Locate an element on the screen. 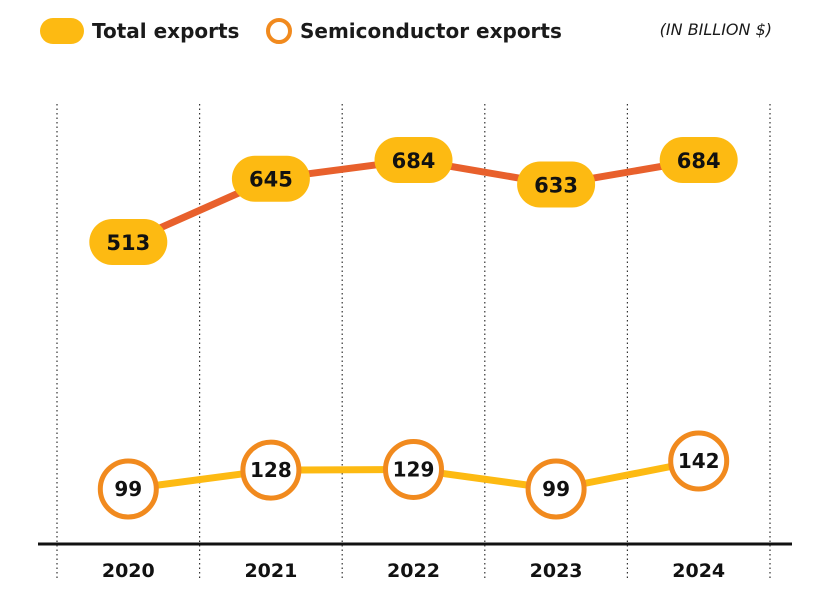  semiconductor-exports-data-label: 142 is located at coordinates (699, 461).